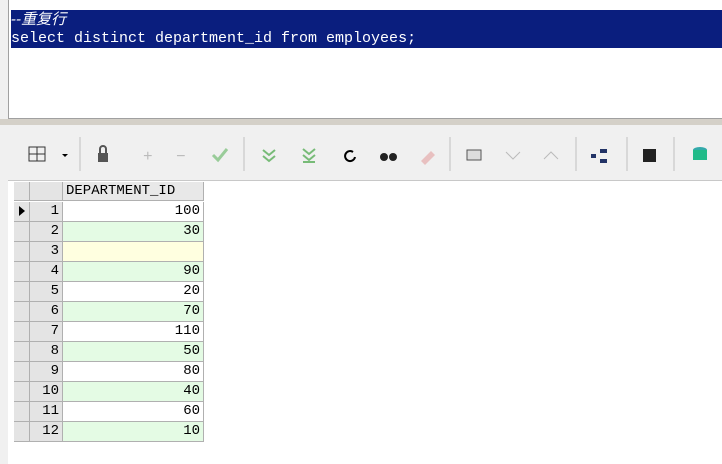 Image resolution: width=722 pixels, height=464 pixels. Describe the element at coordinates (361, 122) in the screenshot. I see `splitter` at that location.